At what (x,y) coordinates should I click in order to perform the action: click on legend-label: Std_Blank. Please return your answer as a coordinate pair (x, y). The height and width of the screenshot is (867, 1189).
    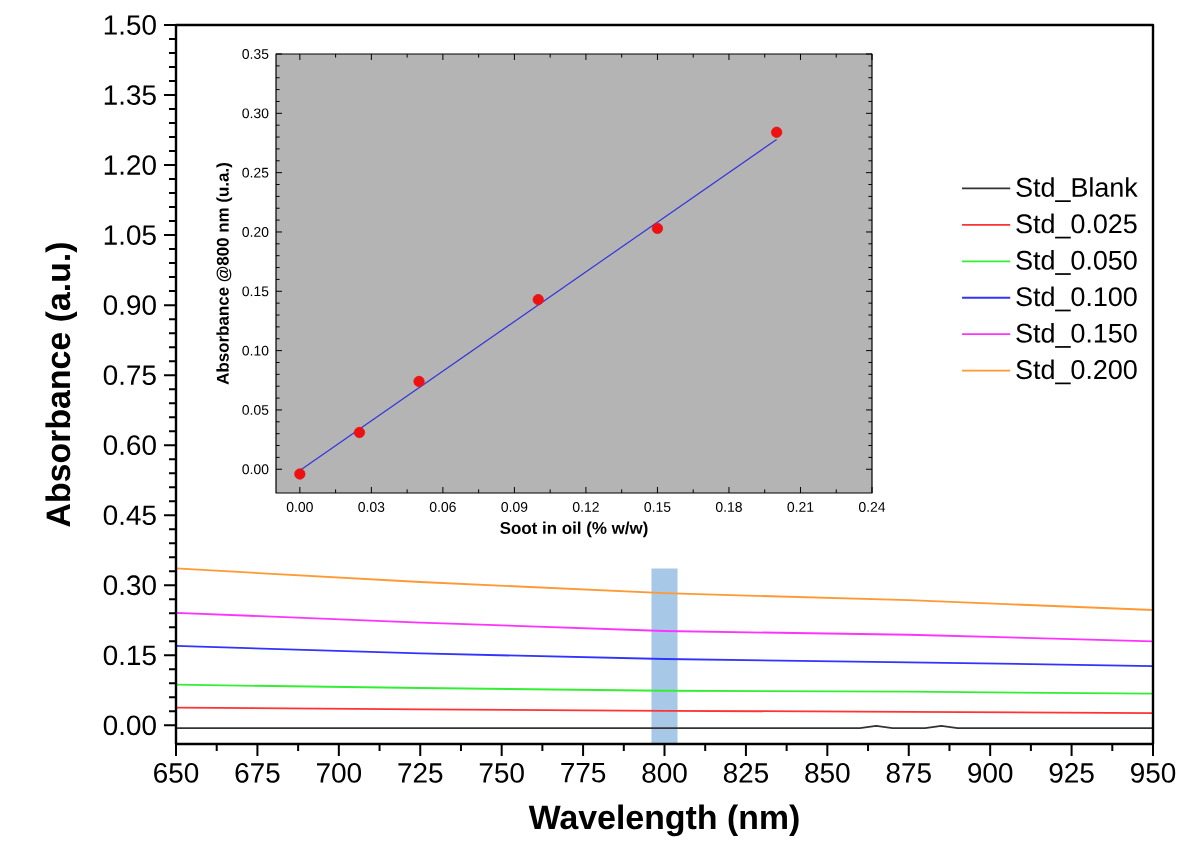
    Looking at the image, I should click on (1077, 189).